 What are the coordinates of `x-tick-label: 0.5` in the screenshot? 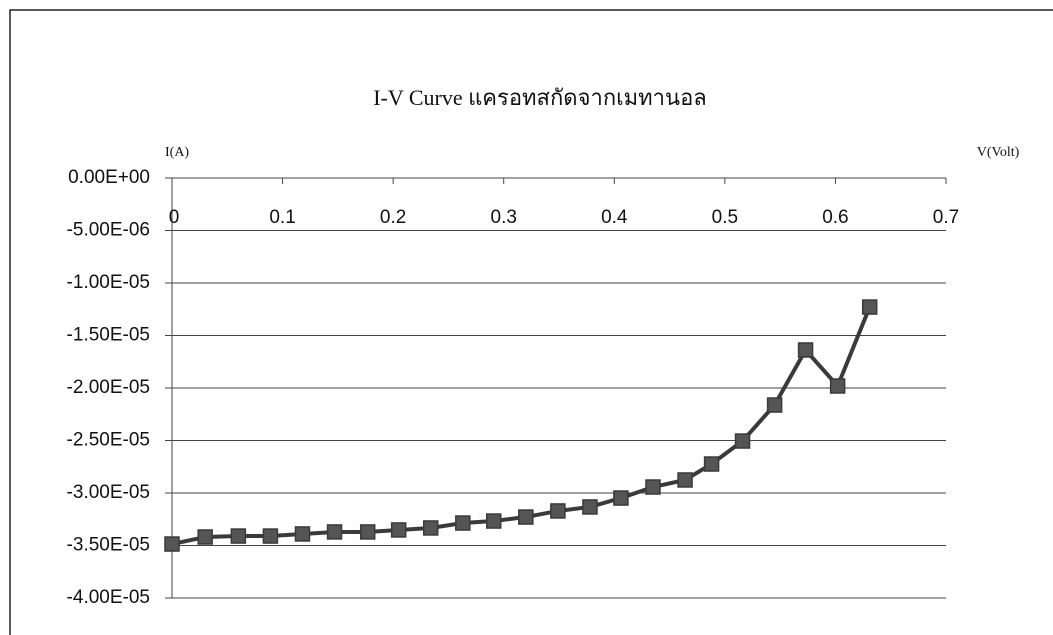 It's located at (725, 217).